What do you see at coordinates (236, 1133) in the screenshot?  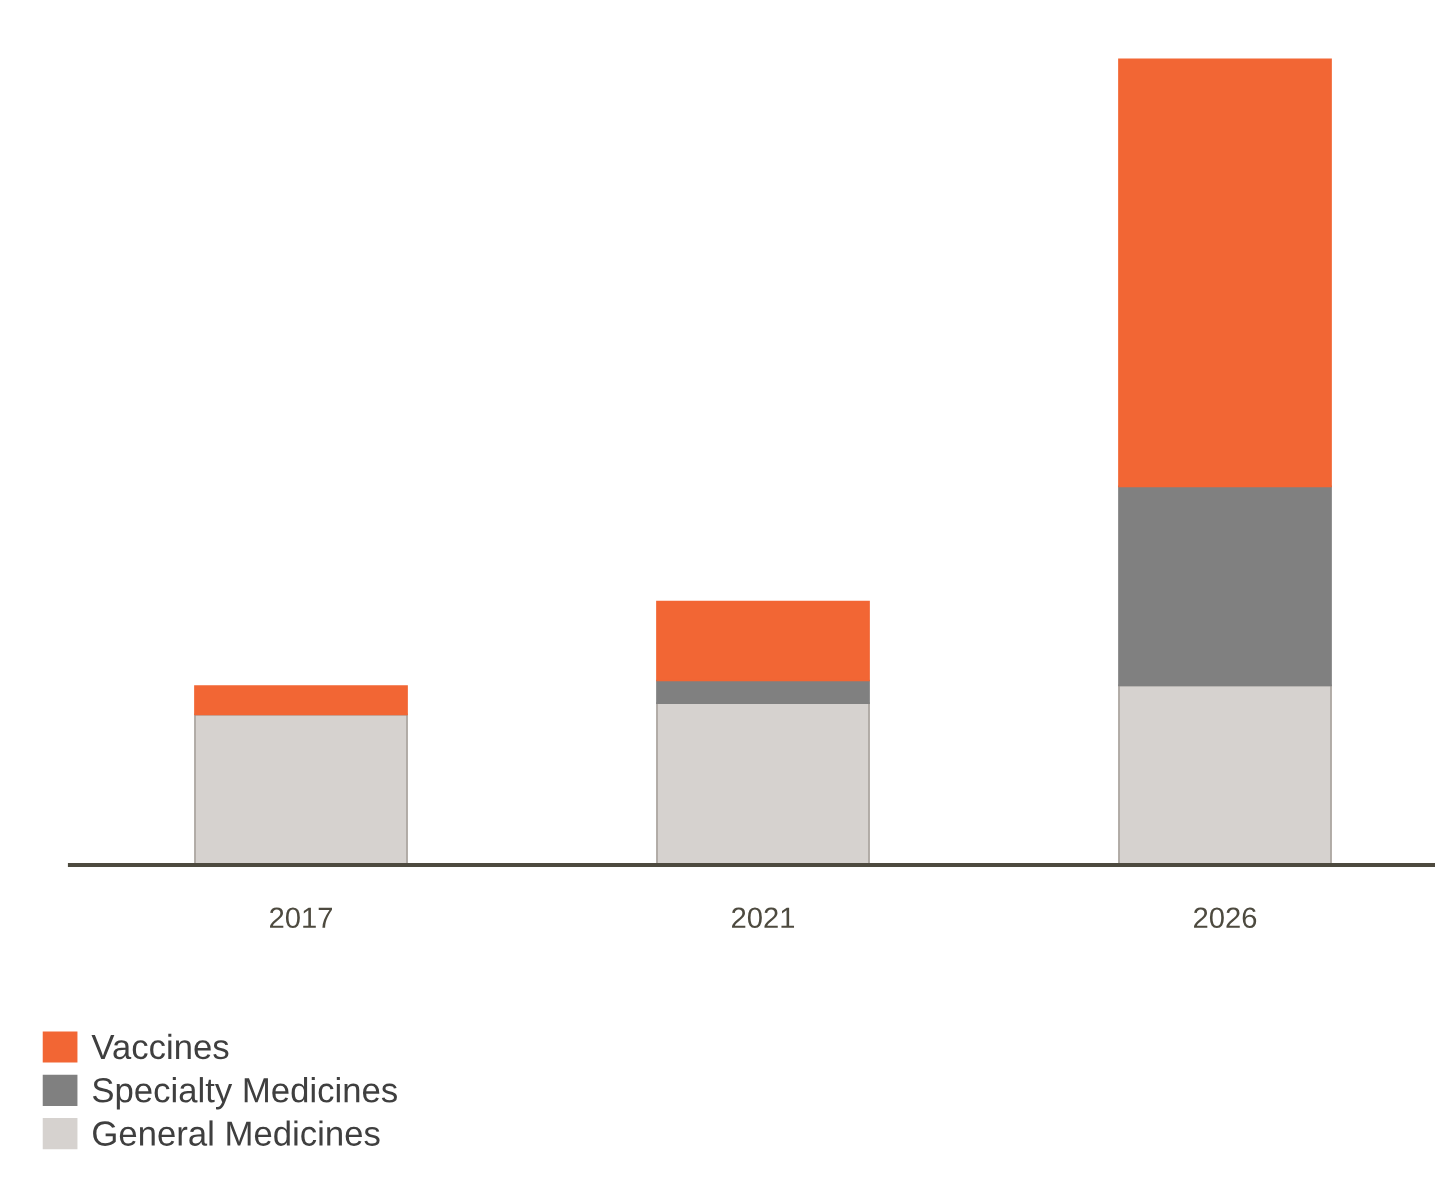 I see `legend-label: General Medicines` at bounding box center [236, 1133].